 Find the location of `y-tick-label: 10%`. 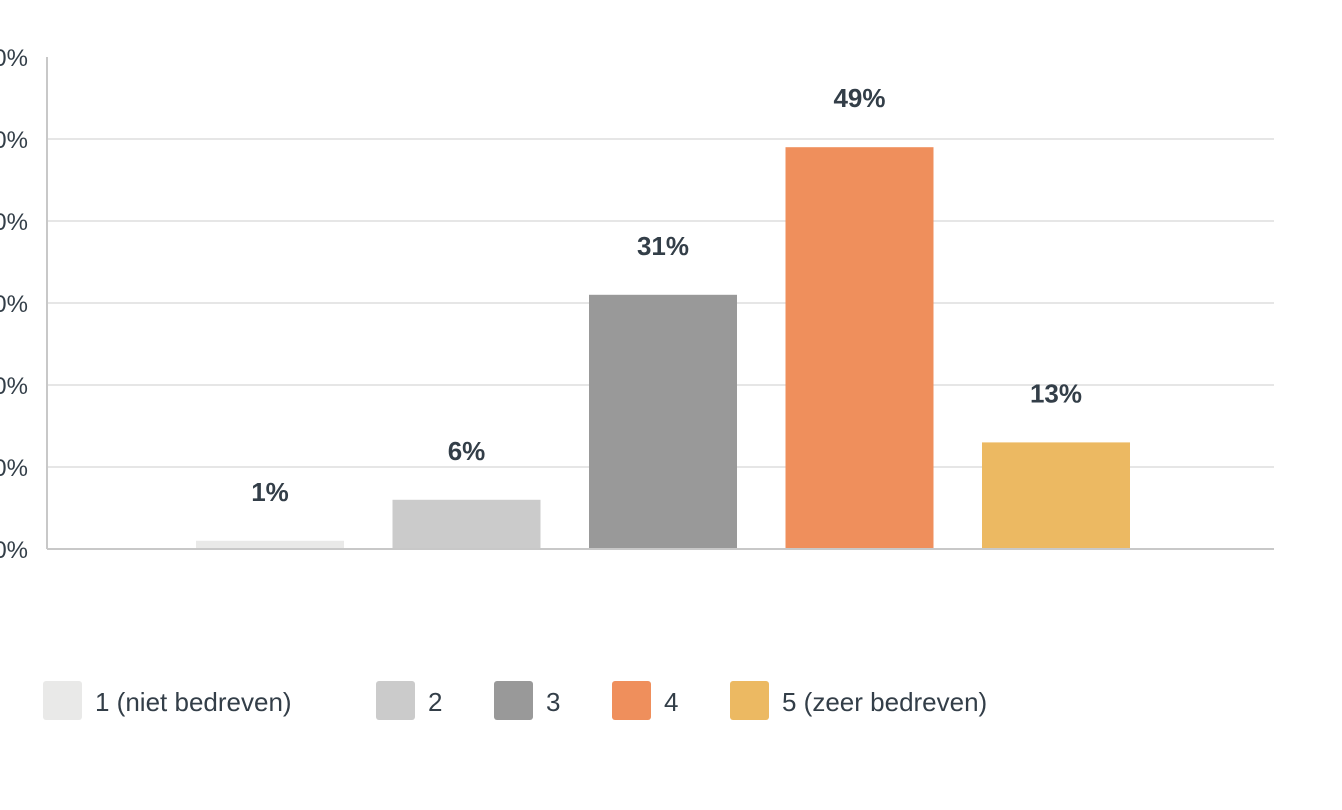

y-tick-label: 10% is located at coordinates (14, 468).